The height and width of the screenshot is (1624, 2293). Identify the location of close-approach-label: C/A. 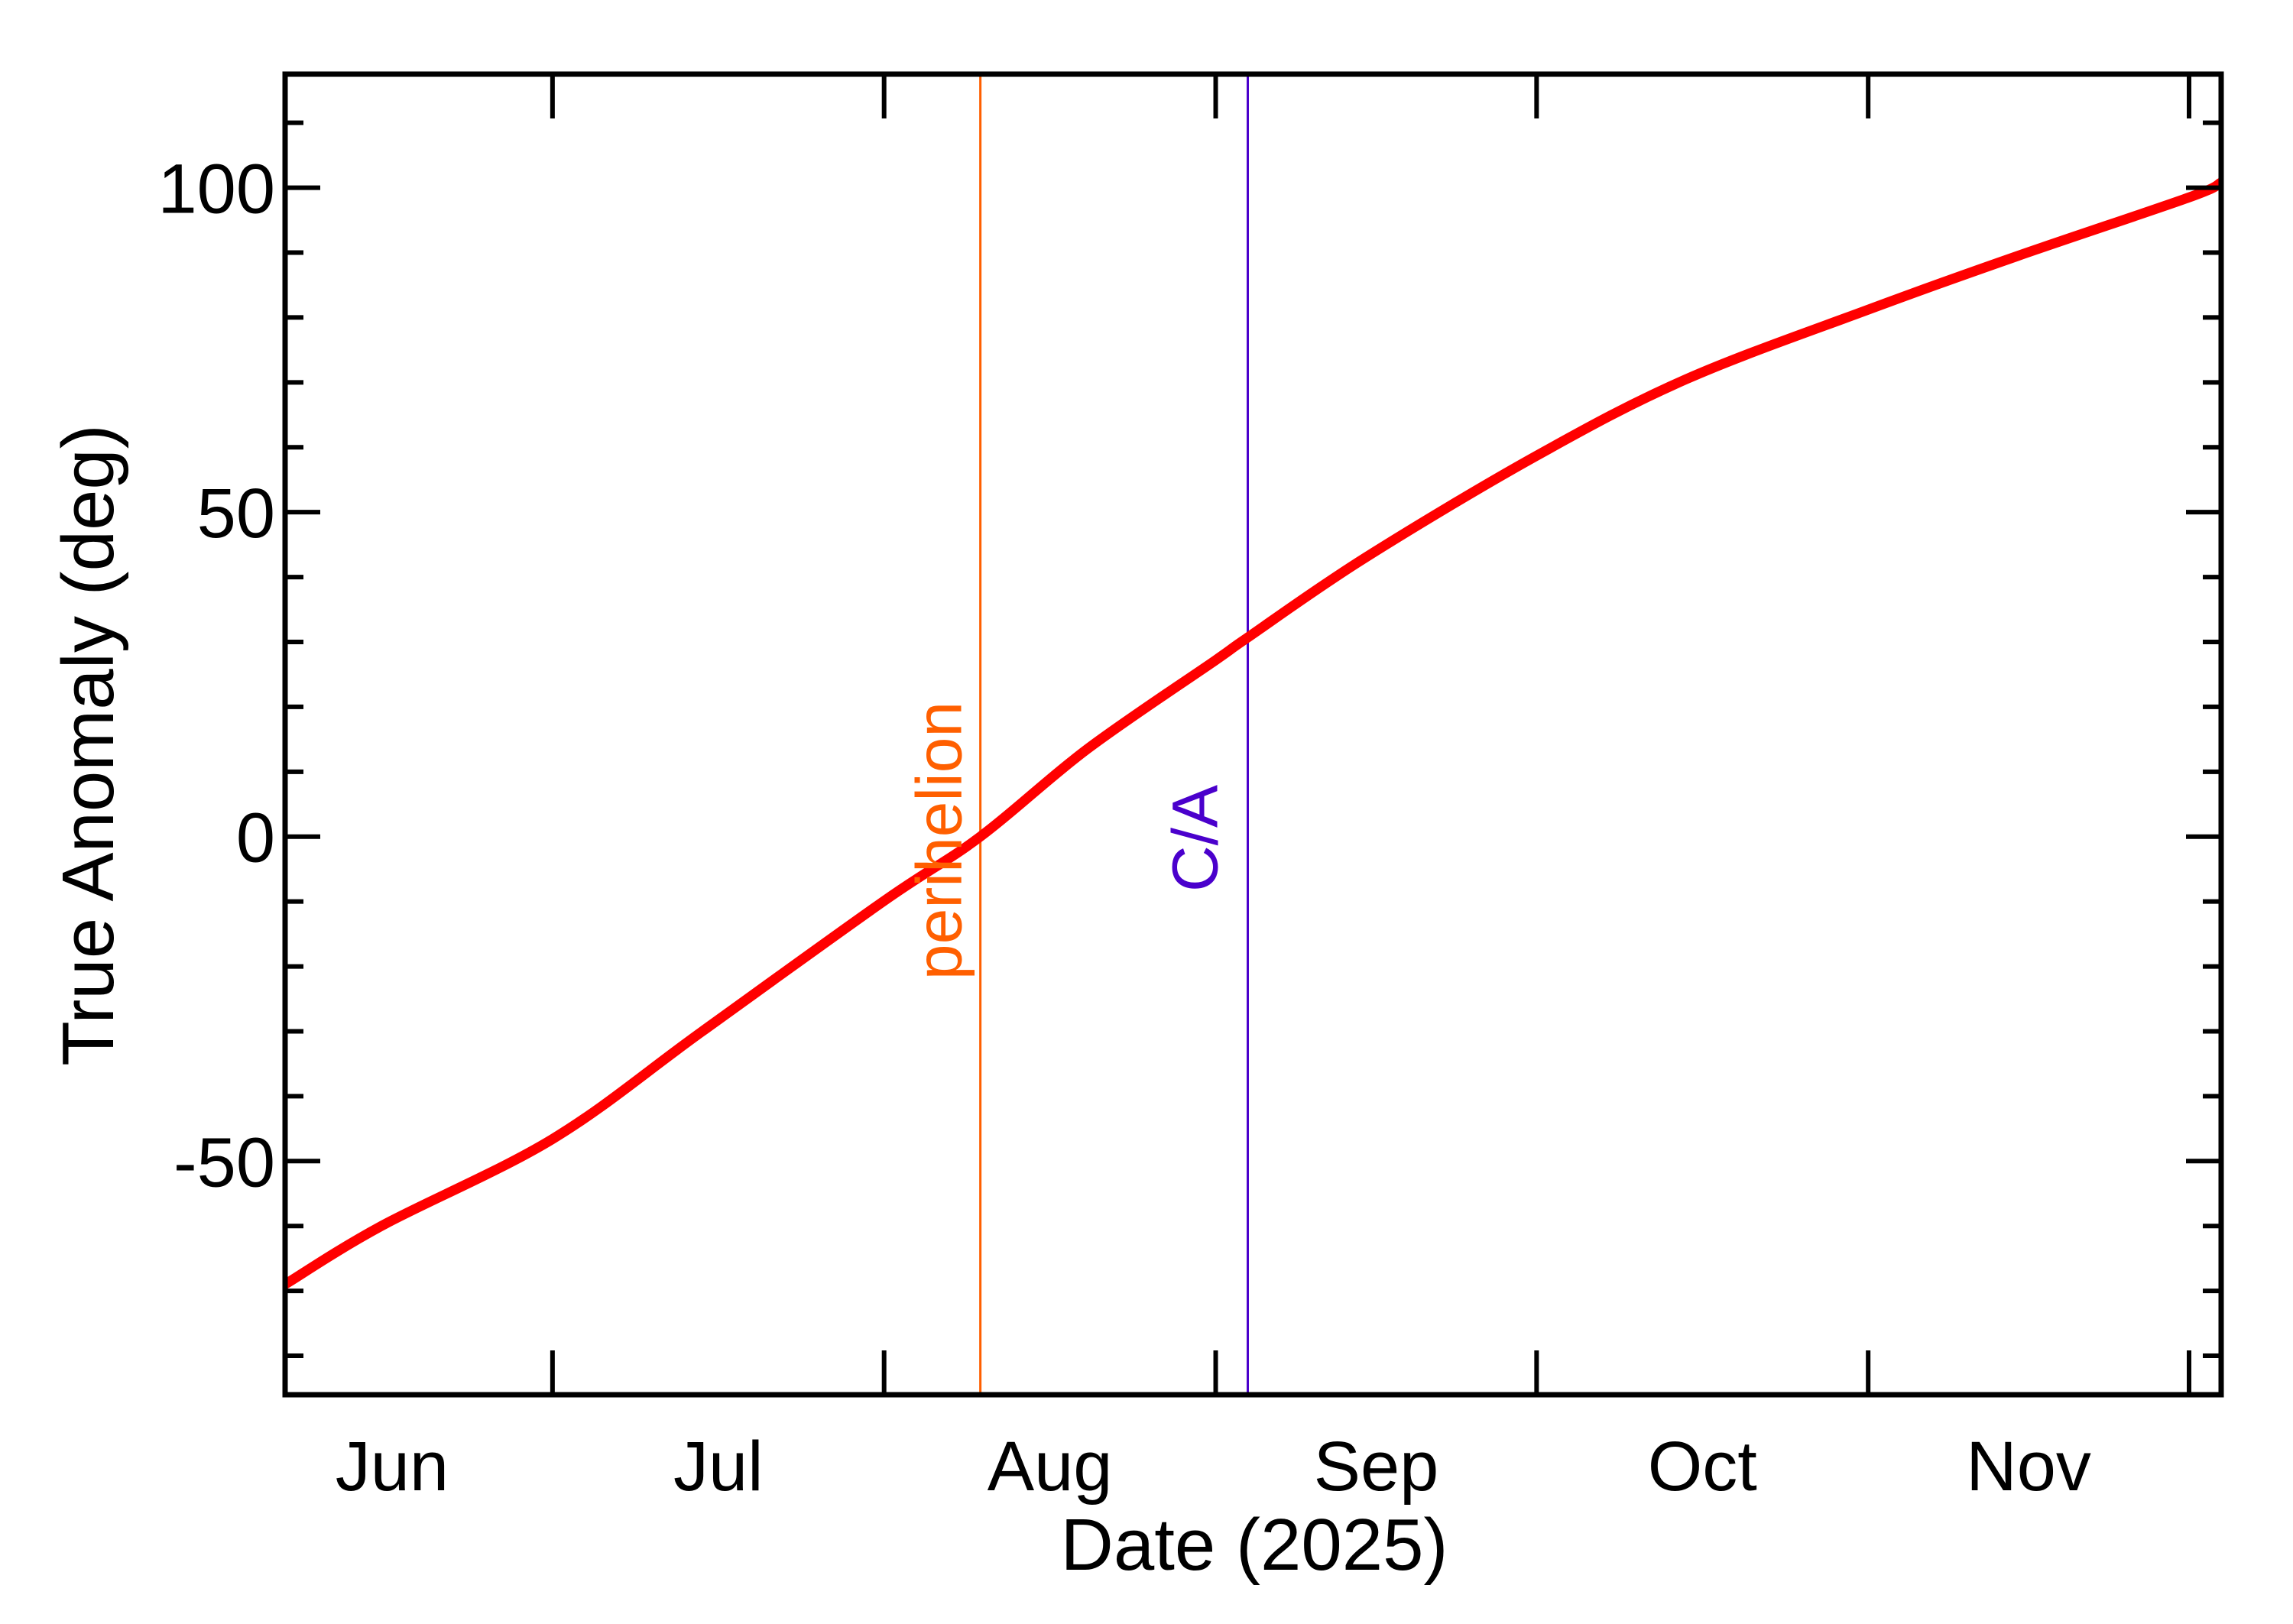
(1195, 838).